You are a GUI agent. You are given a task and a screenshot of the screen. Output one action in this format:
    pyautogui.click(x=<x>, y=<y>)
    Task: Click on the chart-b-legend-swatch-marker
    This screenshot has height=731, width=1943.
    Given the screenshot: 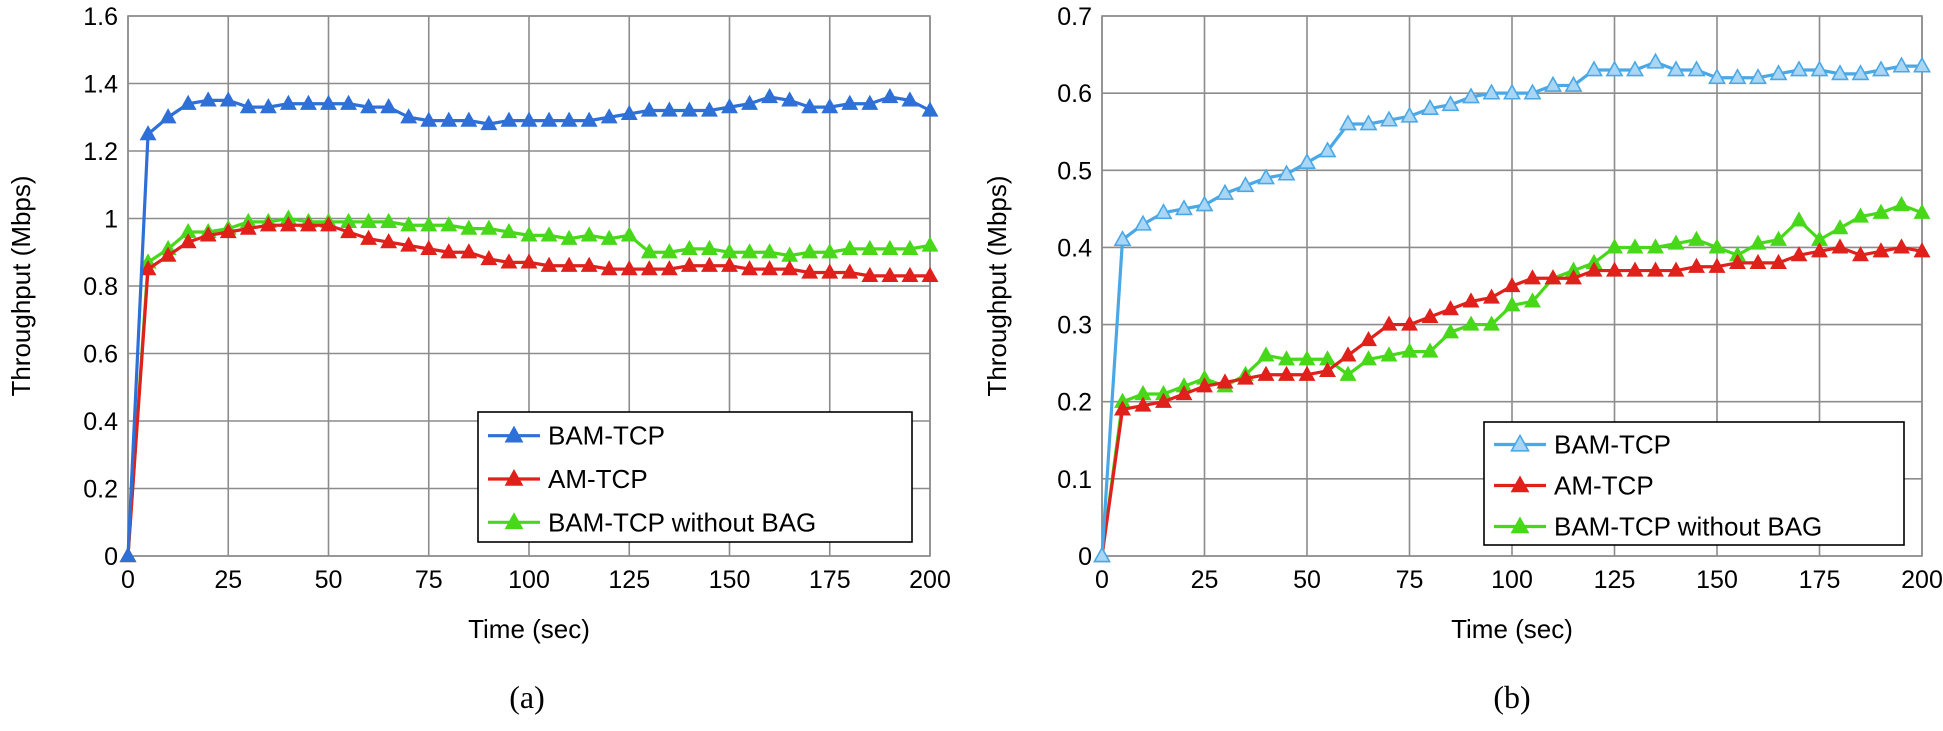 What is the action you would take?
    pyautogui.click(x=1520, y=525)
    